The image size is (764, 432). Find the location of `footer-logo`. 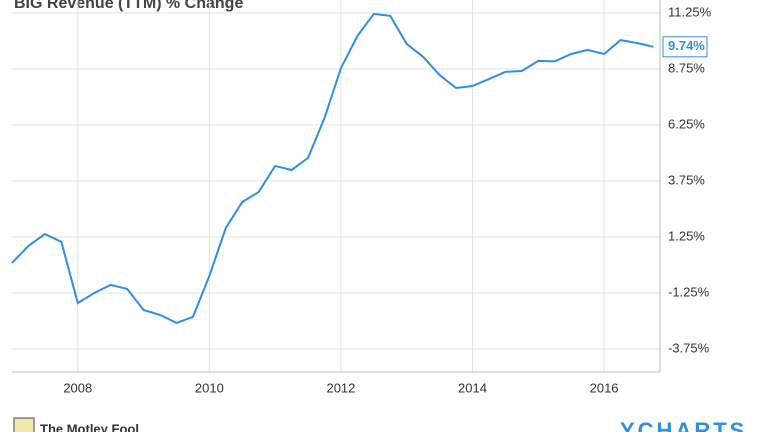

footer-logo is located at coordinates (24, 424).